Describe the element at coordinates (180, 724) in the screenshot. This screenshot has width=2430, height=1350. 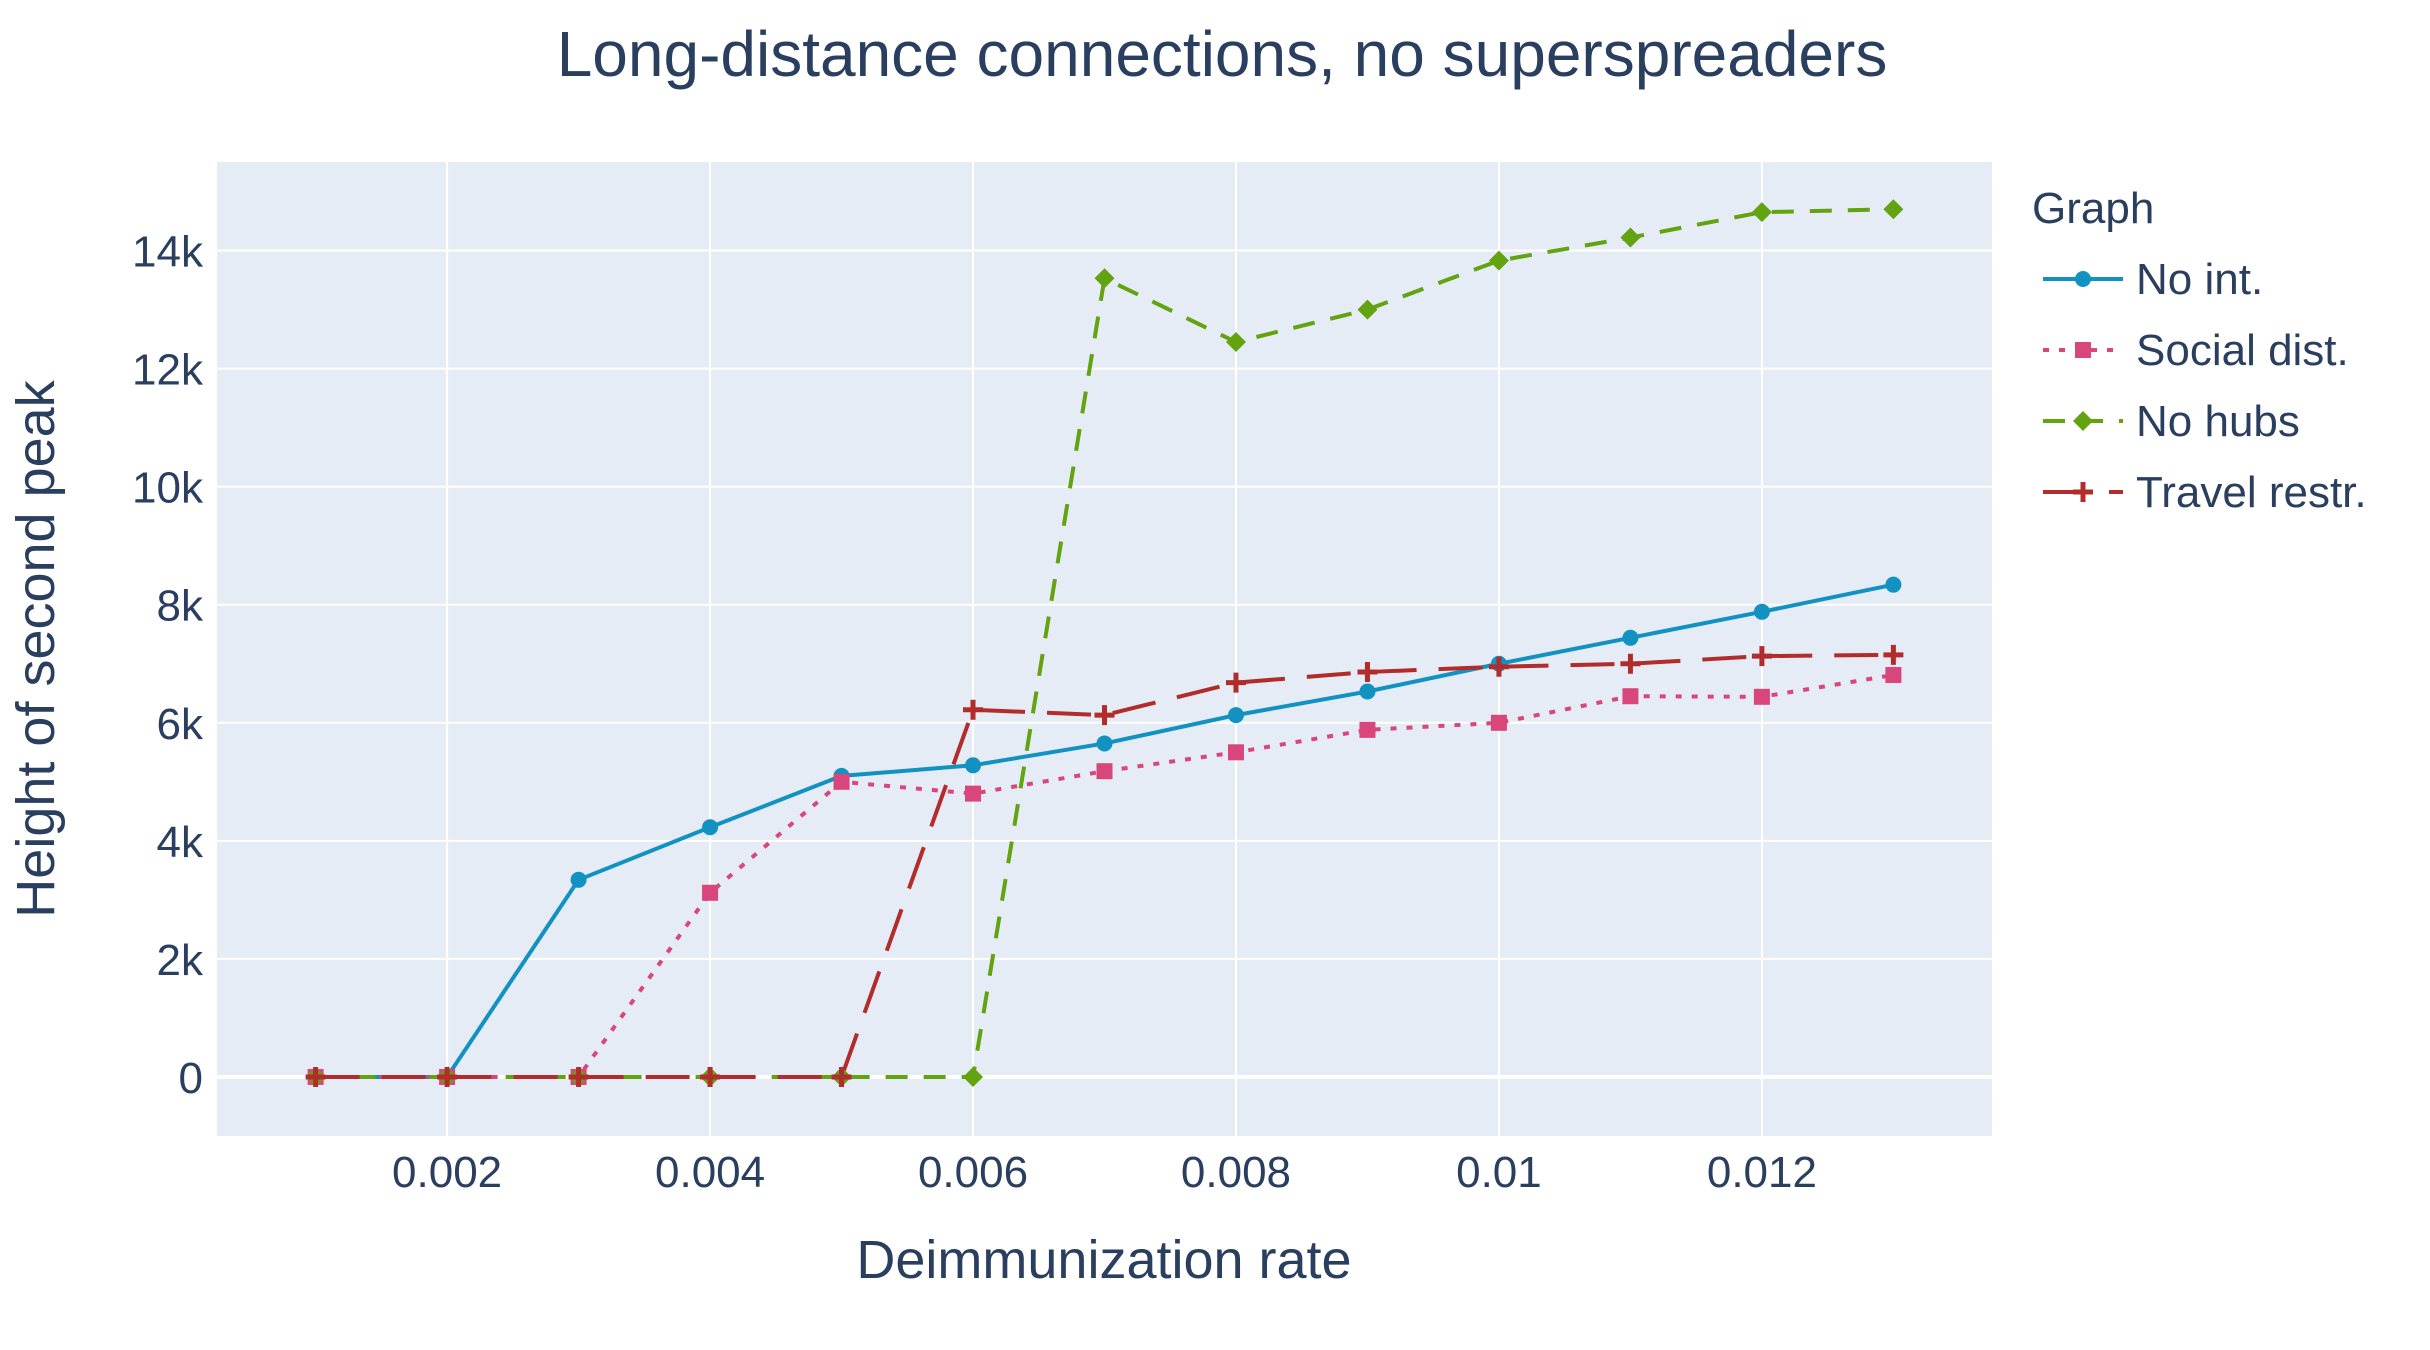
I see `y-tick-label: 6k` at that location.